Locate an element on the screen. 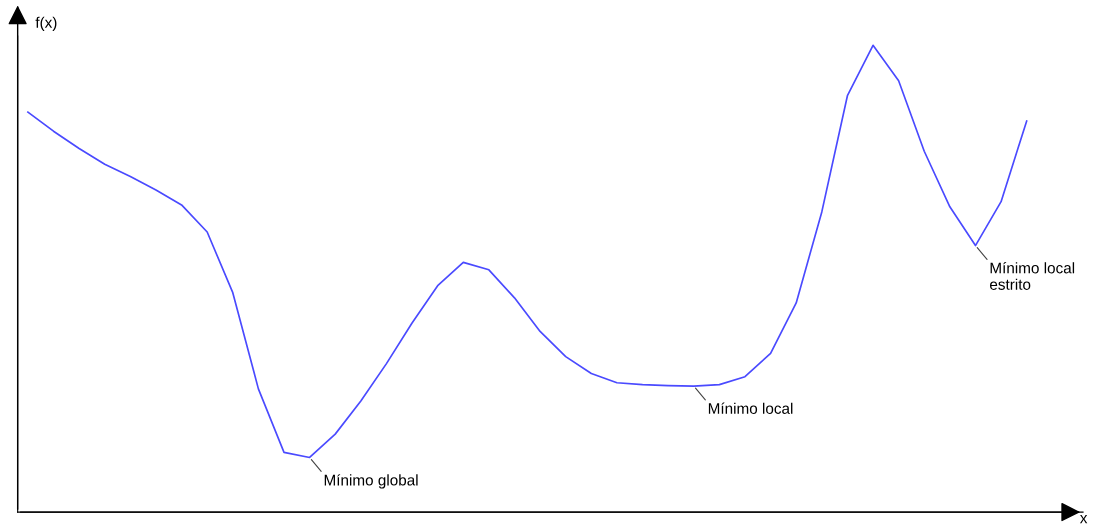  annotation: Mínimo local is located at coordinates (750, 408).